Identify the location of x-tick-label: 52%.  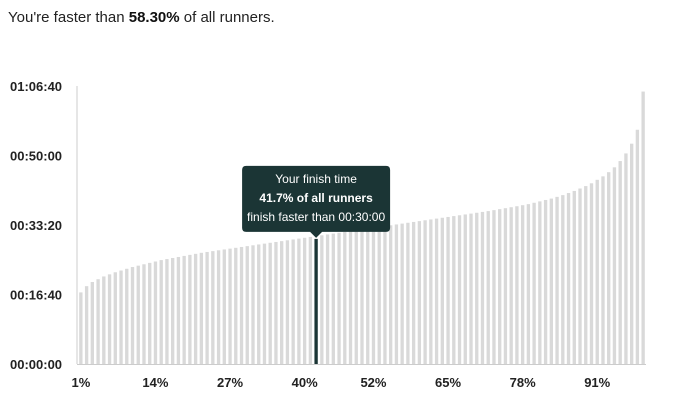
(373, 382).